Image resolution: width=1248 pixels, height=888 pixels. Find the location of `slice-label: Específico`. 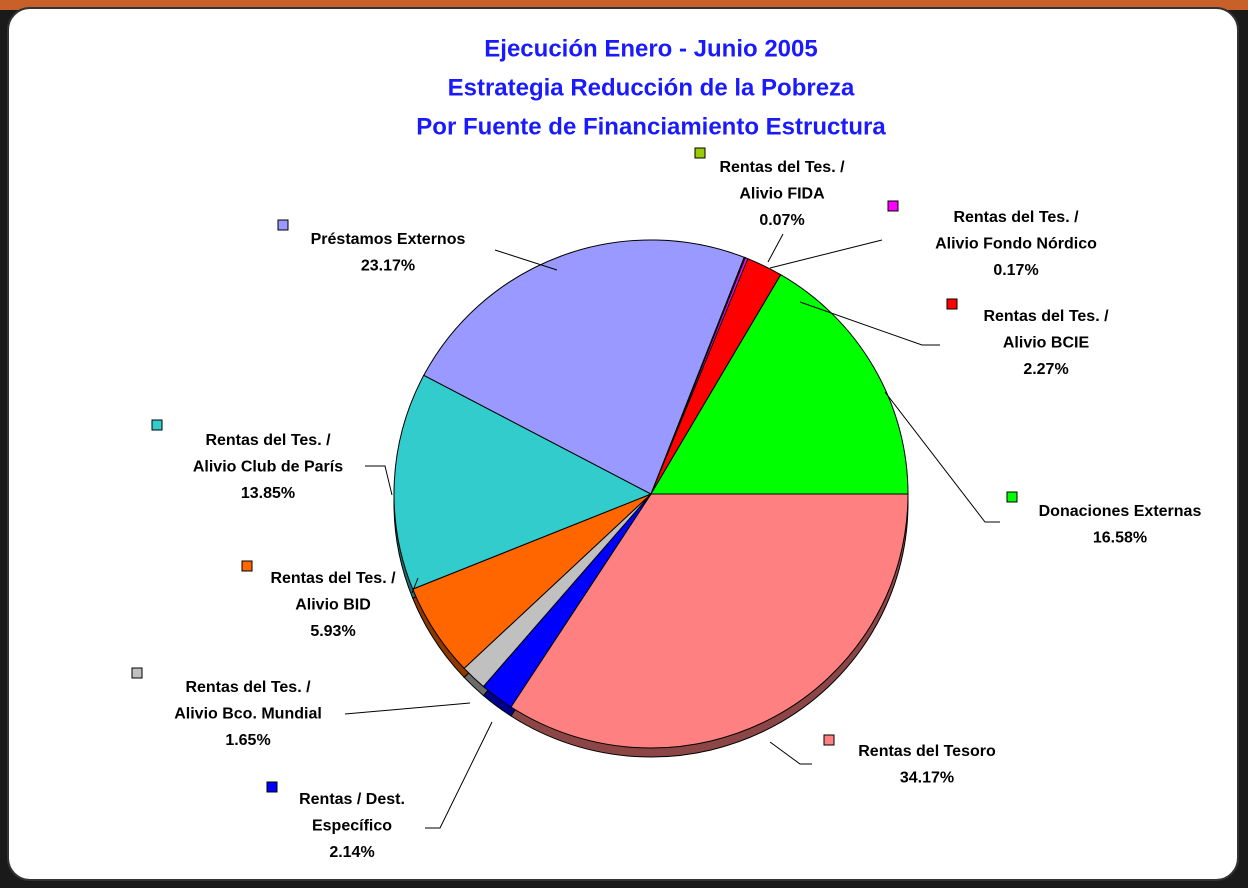

slice-label: Específico is located at coordinates (352, 826).